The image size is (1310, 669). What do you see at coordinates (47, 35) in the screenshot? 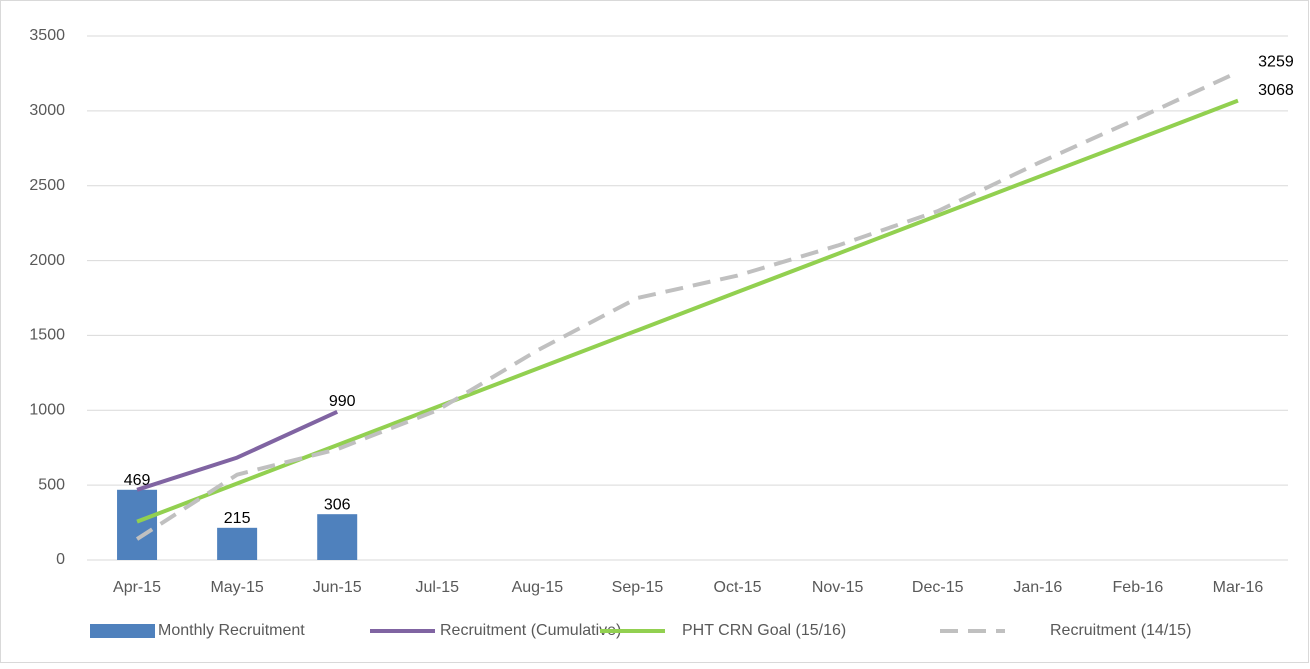
I see `y-tick-label: 3500` at bounding box center [47, 35].